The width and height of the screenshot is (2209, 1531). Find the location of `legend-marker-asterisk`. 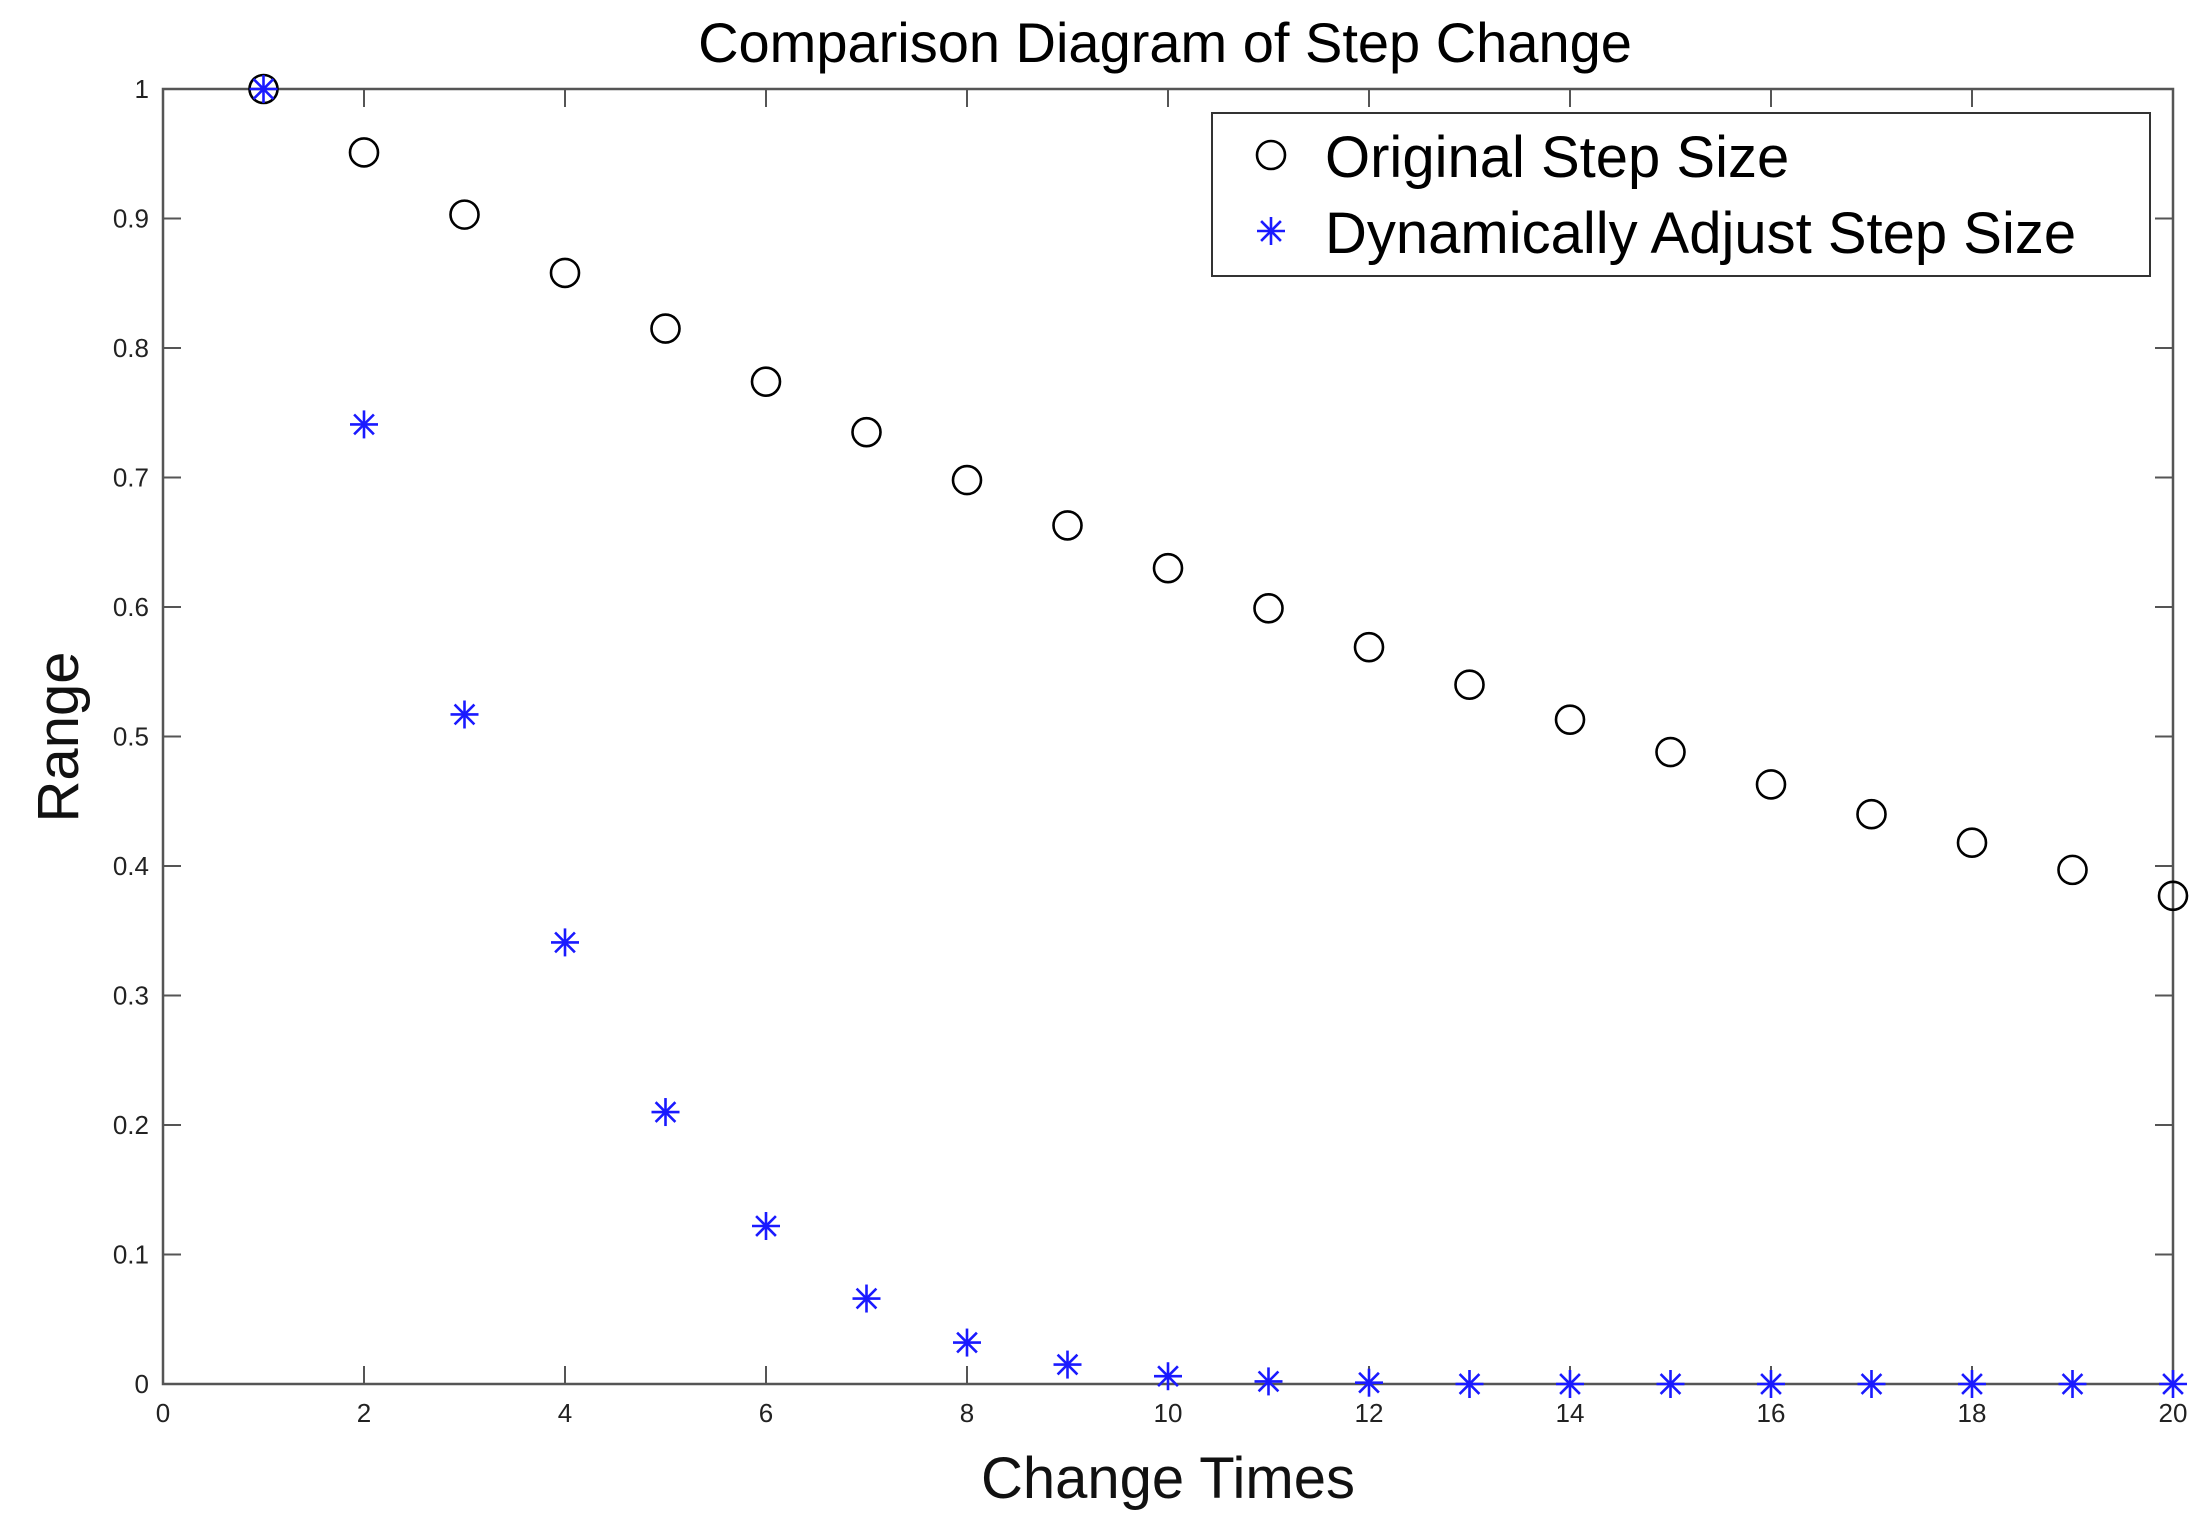

legend-marker-asterisk is located at coordinates (1271, 231).